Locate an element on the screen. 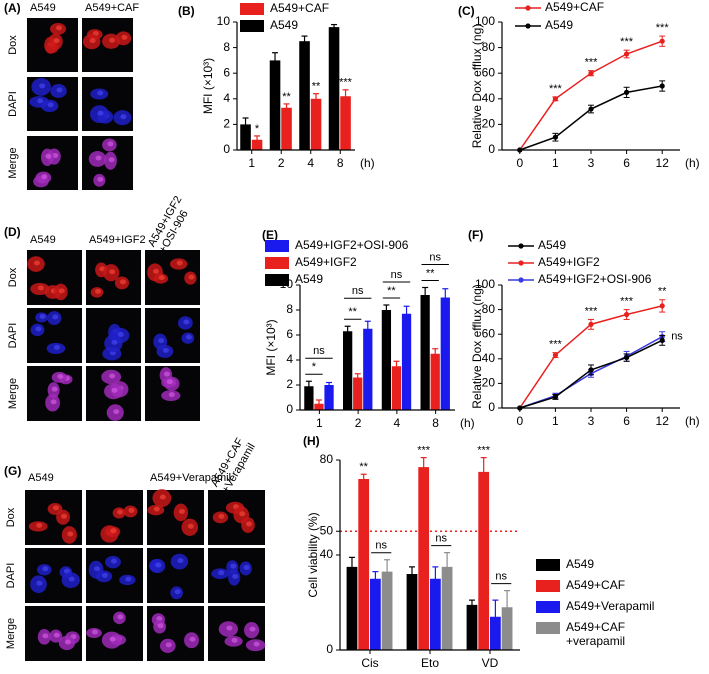  y-tick-label: 80 is located at coordinates (327, 459).